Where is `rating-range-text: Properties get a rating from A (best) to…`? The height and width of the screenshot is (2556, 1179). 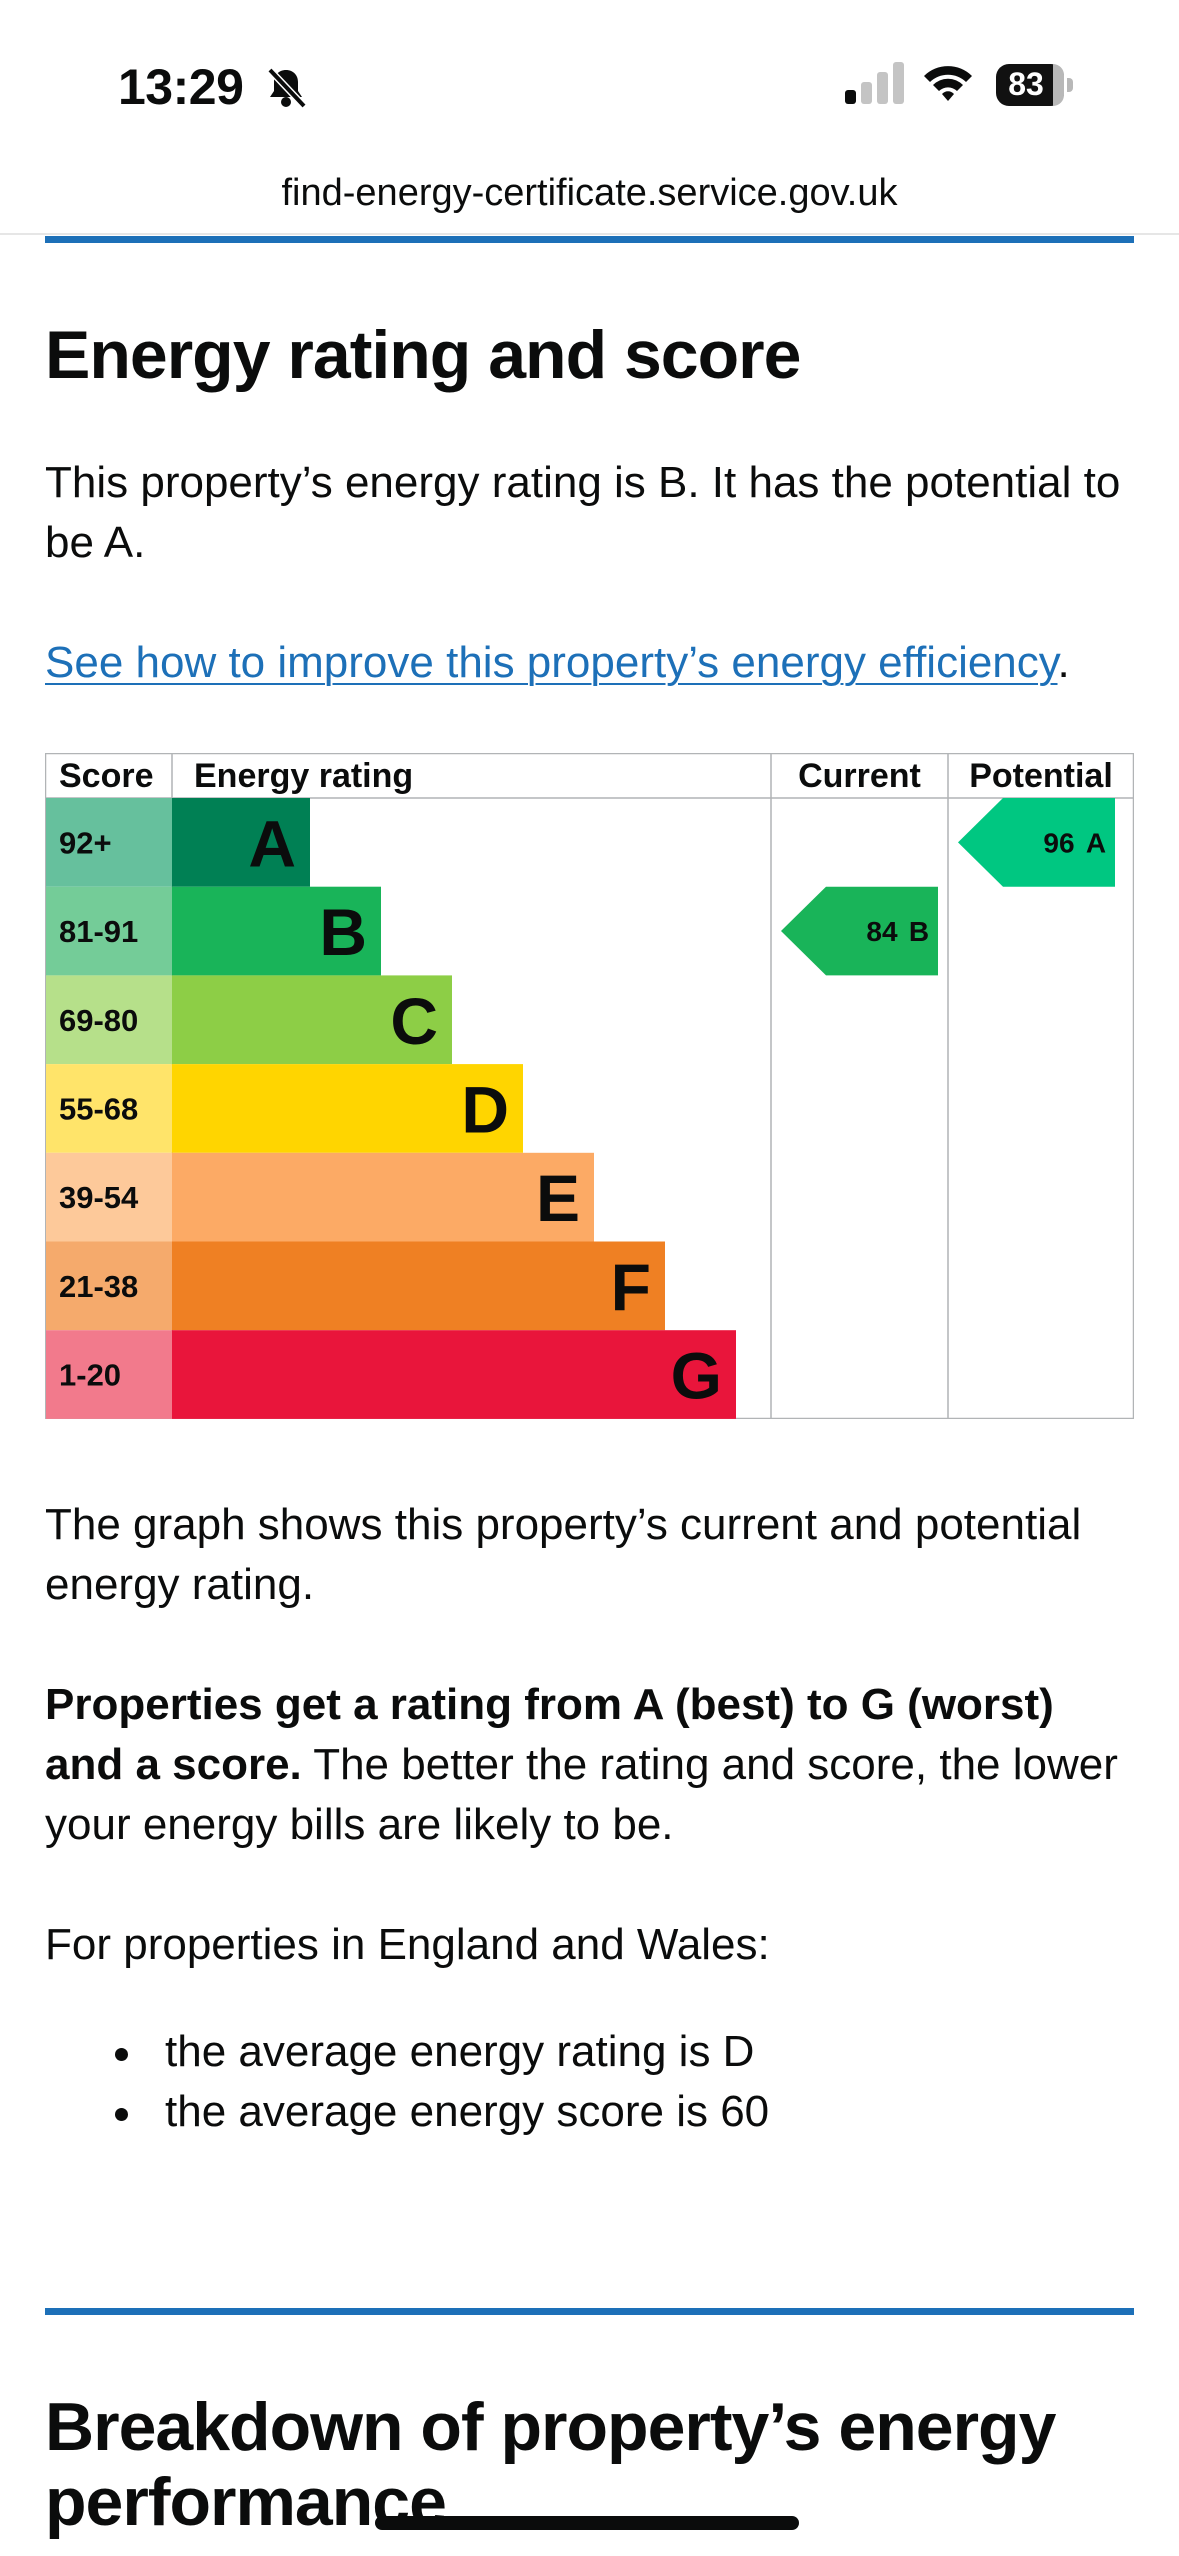 rating-range-text: Properties get a rating from A (best) to… is located at coordinates (590, 1765).